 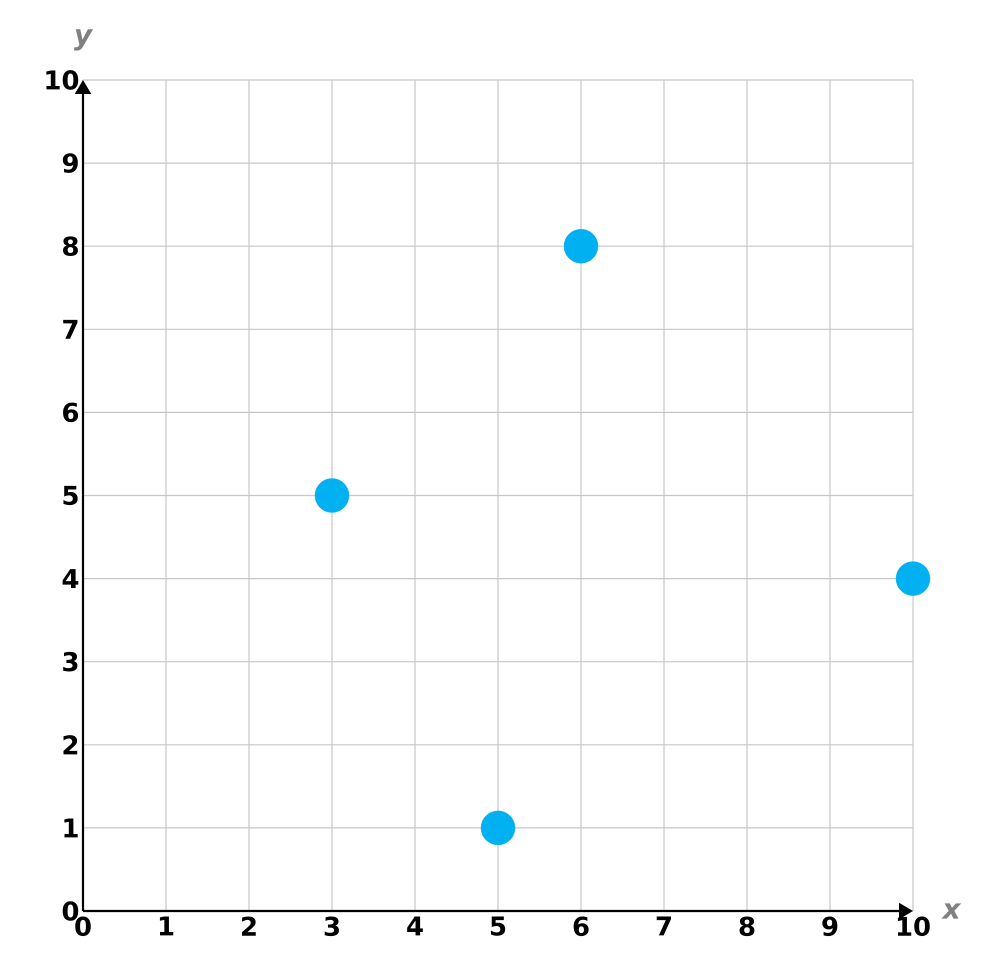 I want to click on x-tick-label: 4, so click(x=415, y=926).